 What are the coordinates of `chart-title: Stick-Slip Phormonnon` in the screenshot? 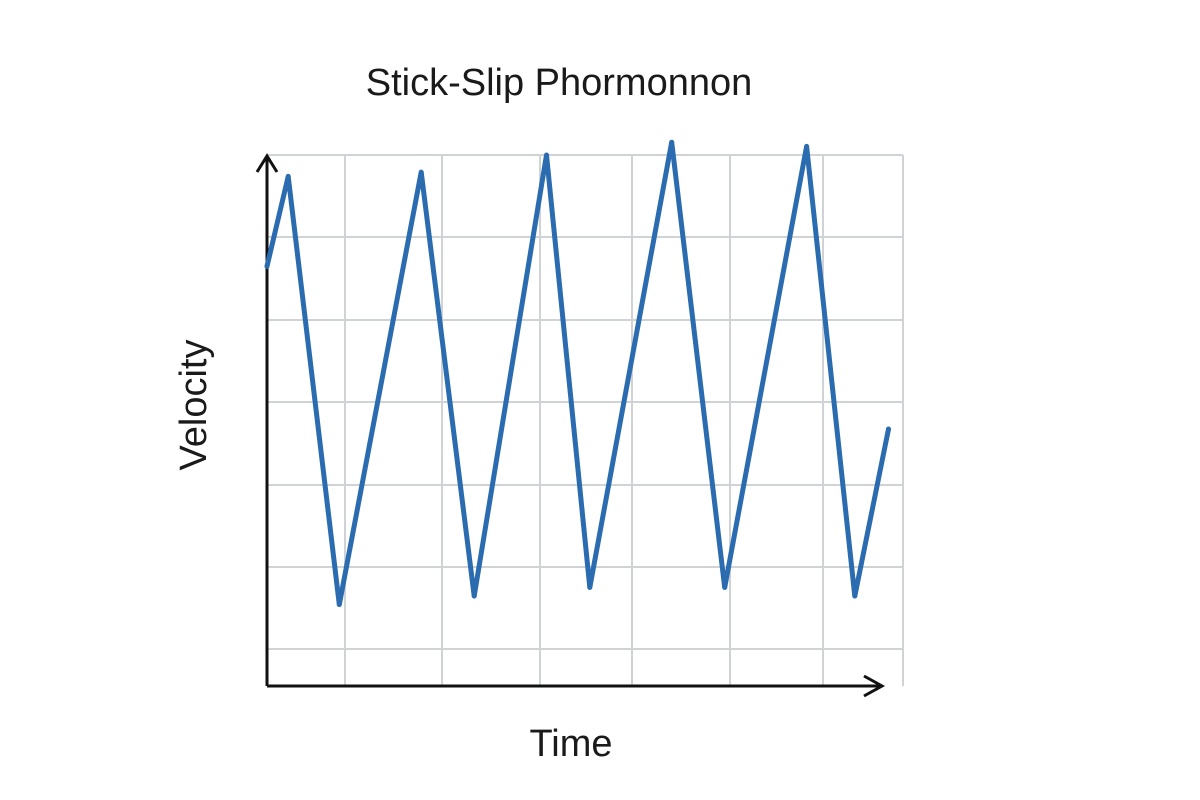 It's located at (559, 83).